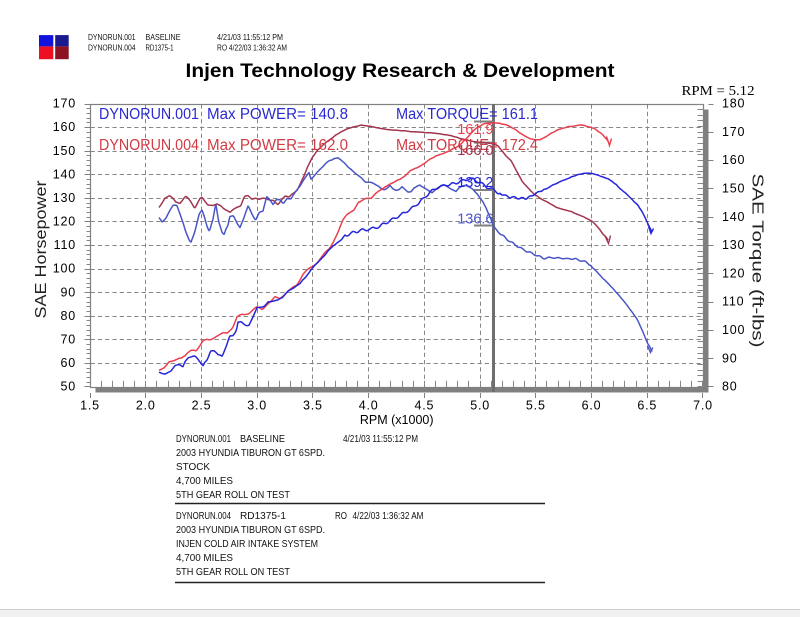  Describe the element at coordinates (68, 339) in the screenshot. I see `svg-text: 70` at that location.